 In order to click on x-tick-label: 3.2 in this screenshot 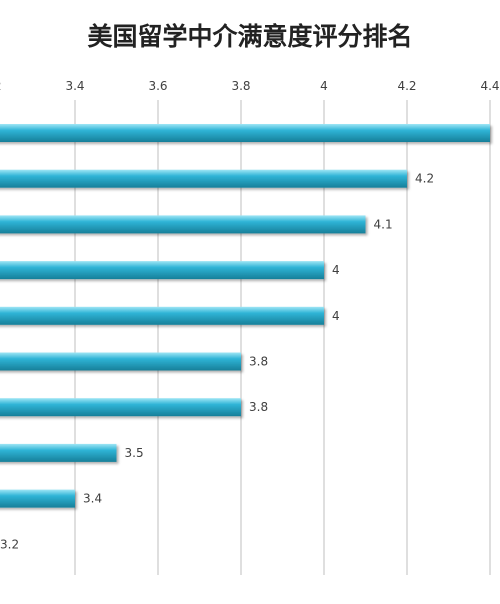, I will do `click(1, 86)`.